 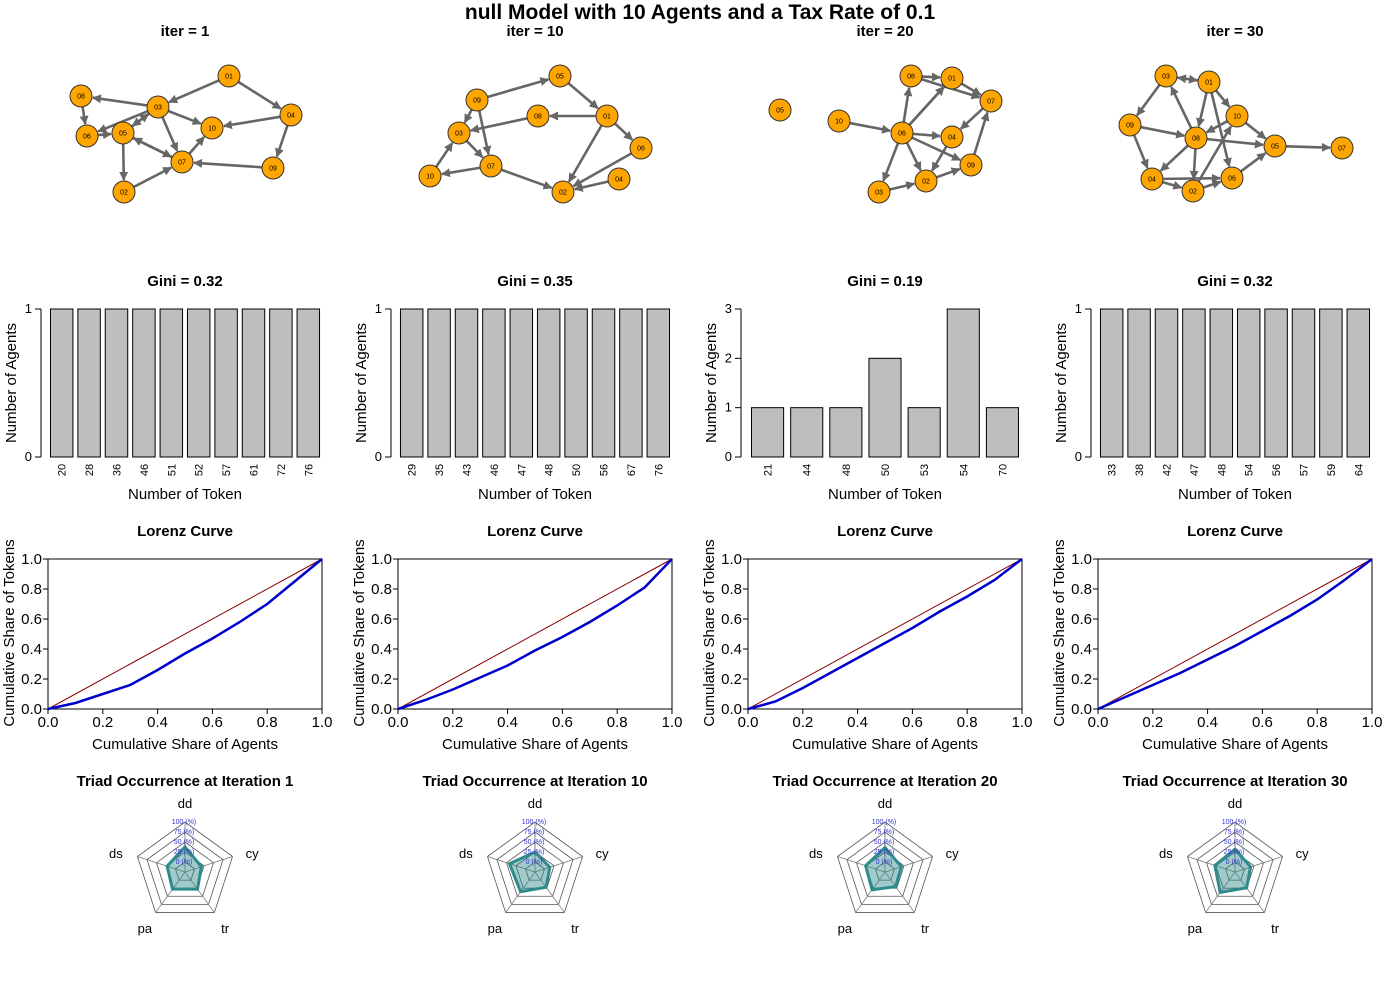 What do you see at coordinates (672, 722) in the screenshot?
I see `x-tick-label: 1.0` at bounding box center [672, 722].